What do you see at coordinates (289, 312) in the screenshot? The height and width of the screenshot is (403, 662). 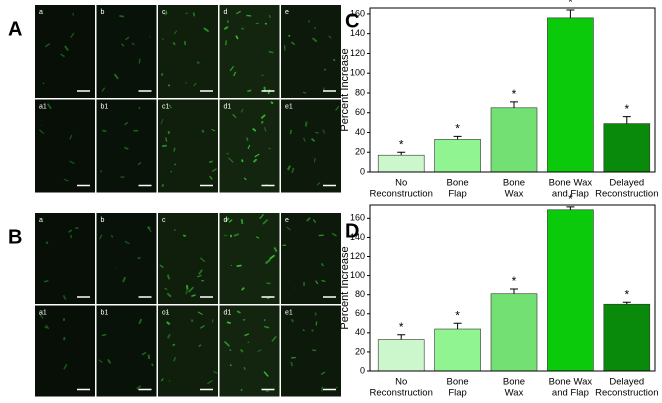 I see `tile-label: e1` at bounding box center [289, 312].